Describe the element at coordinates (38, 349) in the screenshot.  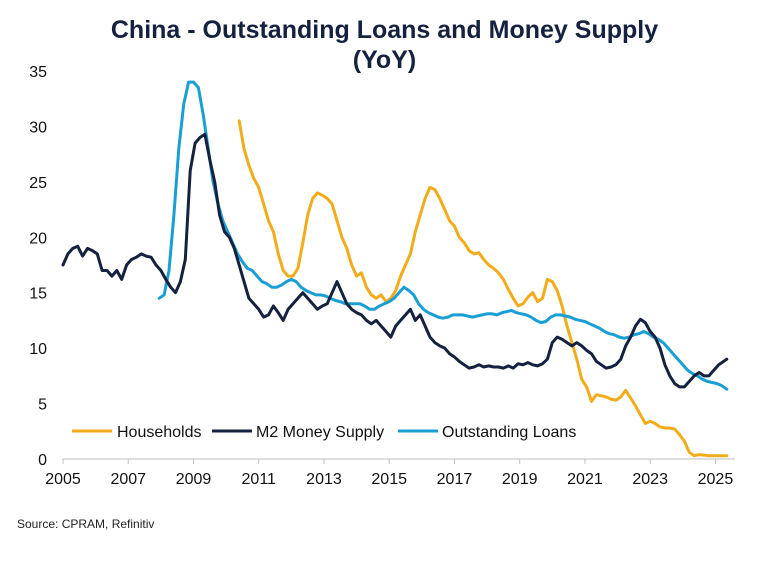
I see `y-tick-label: 10` at that location.